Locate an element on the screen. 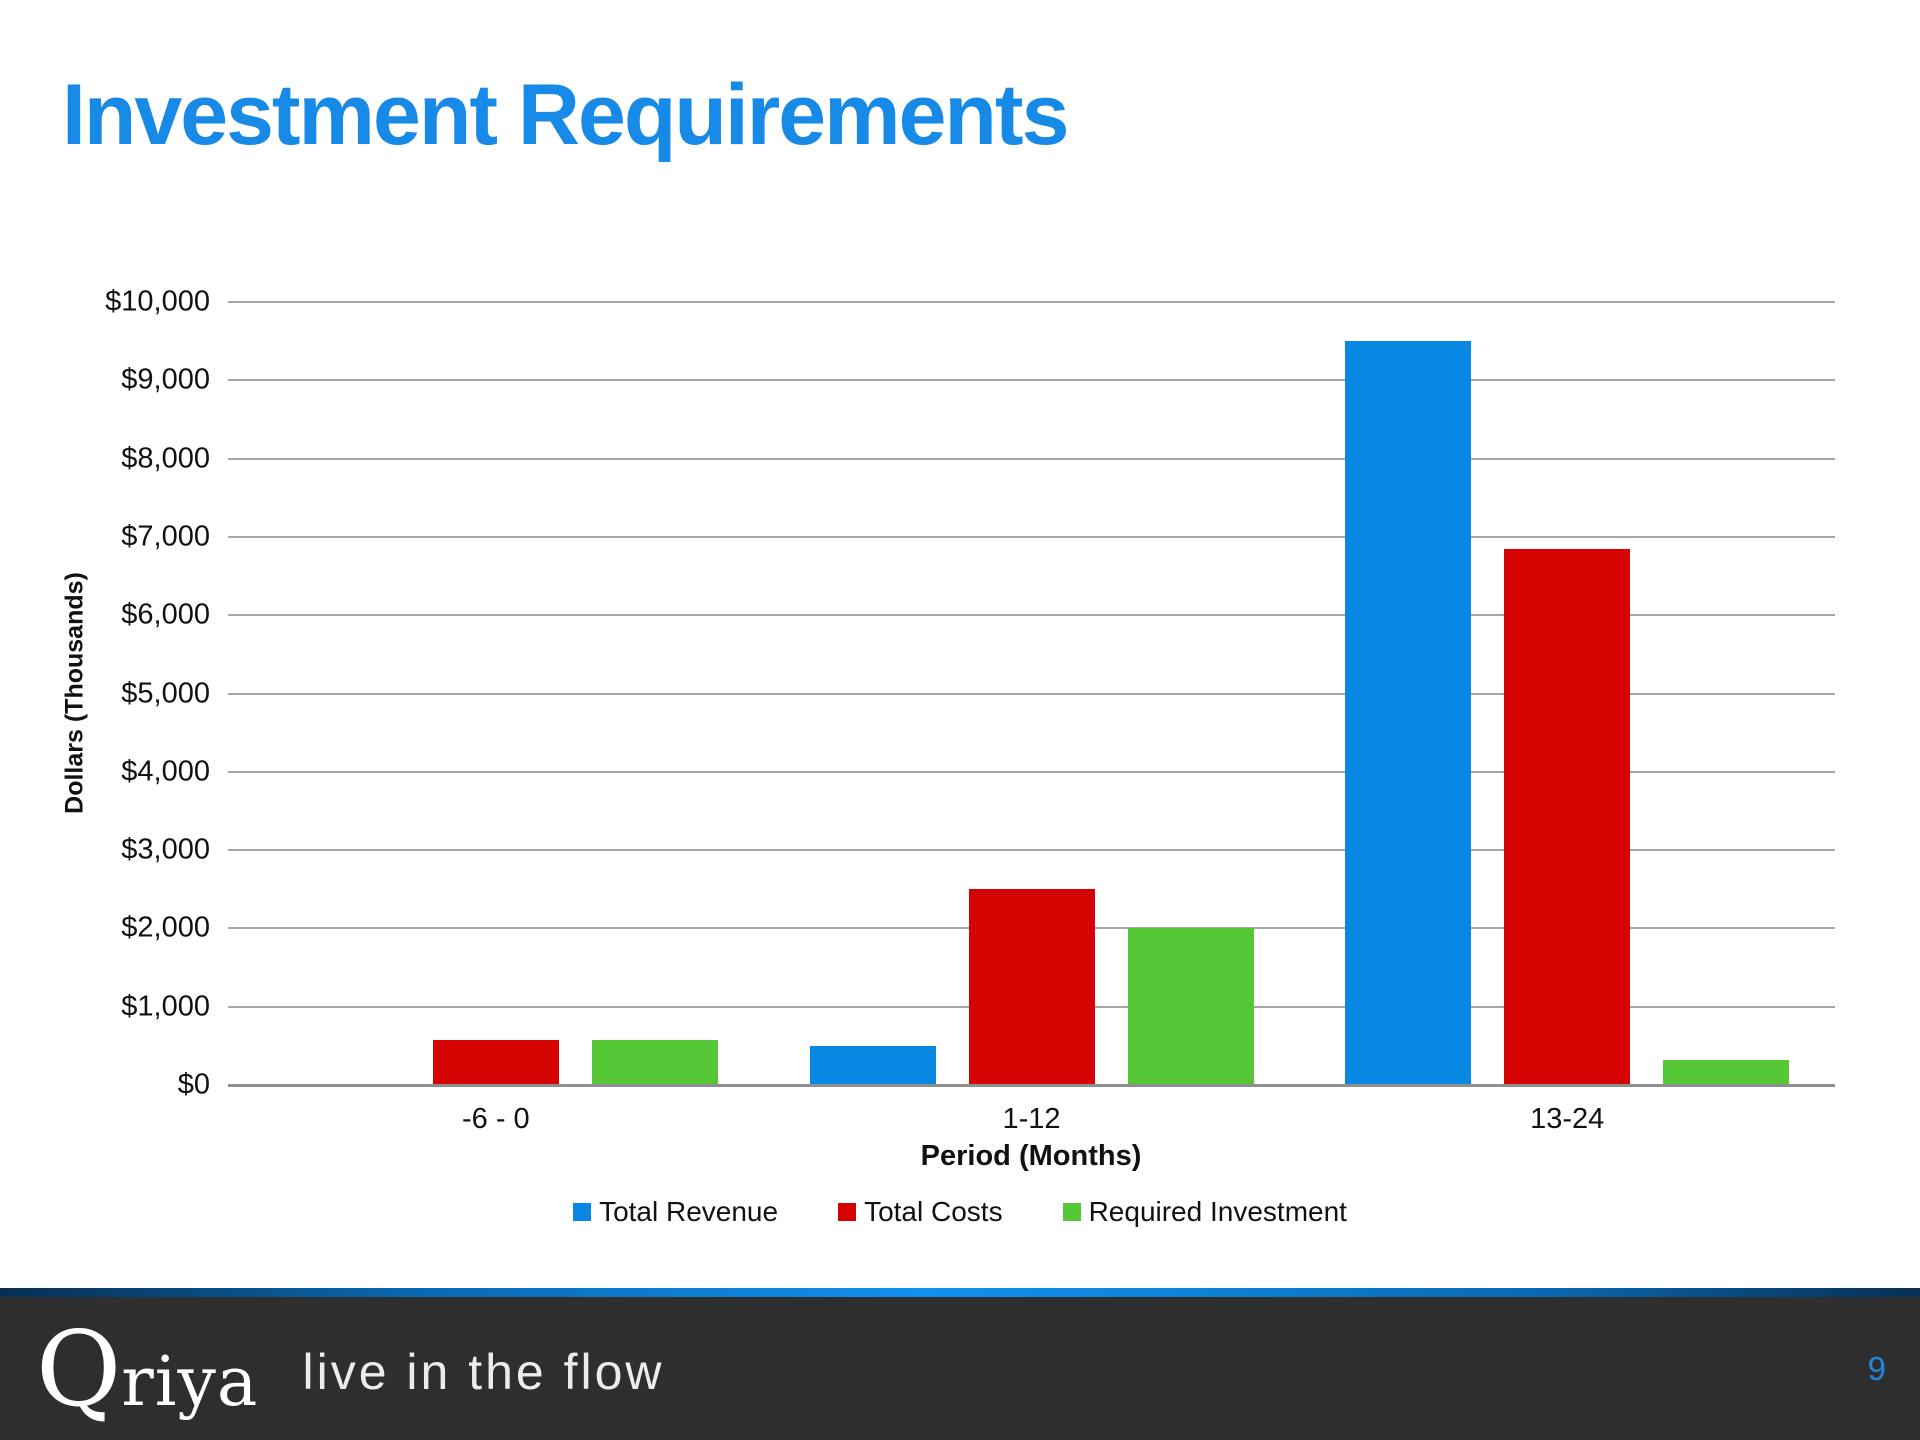  legend-item-total-revenue: Total Revenue is located at coordinates (675, 1212).